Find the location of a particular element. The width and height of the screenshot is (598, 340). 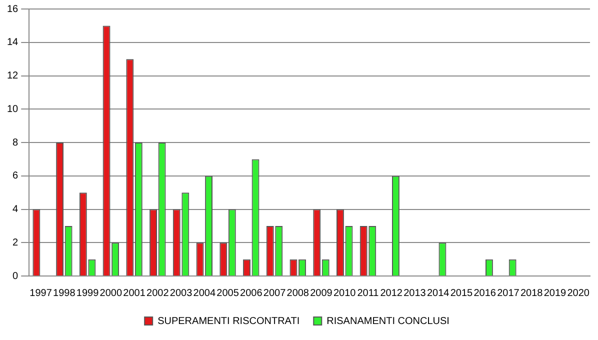

x-tick-label: 2007 is located at coordinates (274, 293).